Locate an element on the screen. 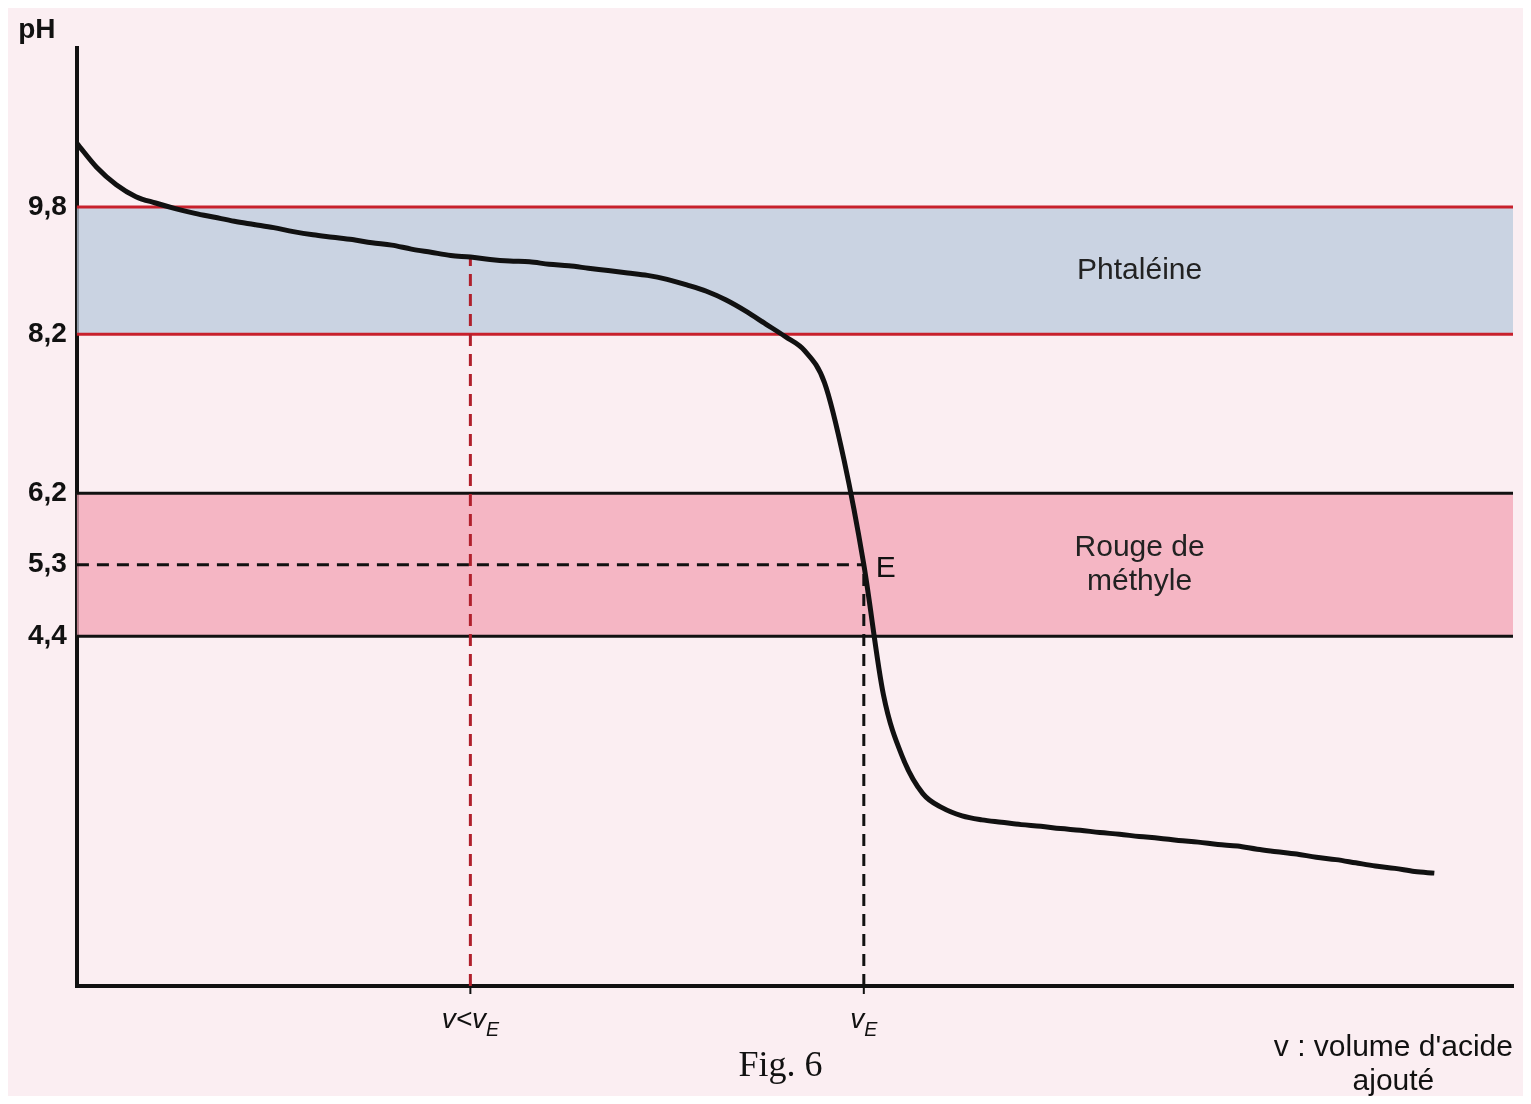 The image size is (1531, 1104). band-label: Rouge de méthyle is located at coordinates (1139, 562).